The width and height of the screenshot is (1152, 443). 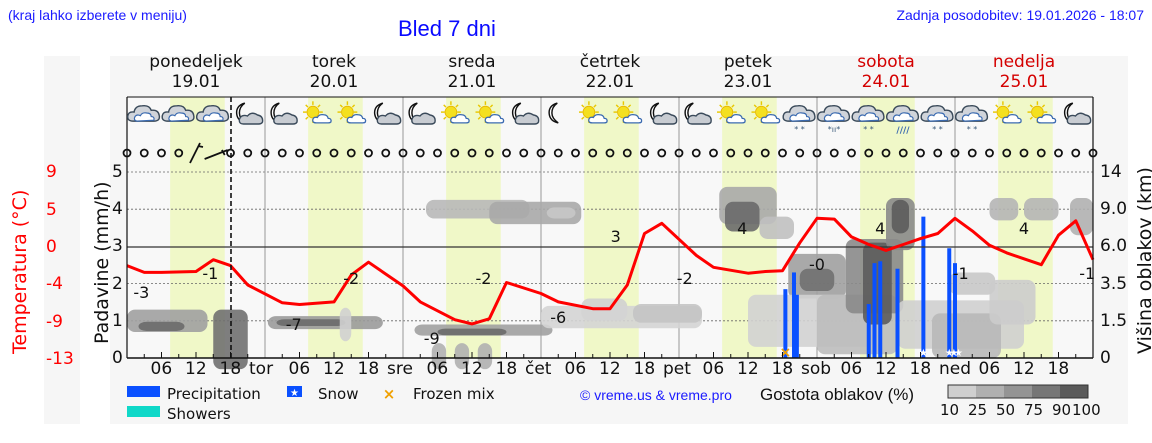 What do you see at coordinates (117, 246) in the screenshot?
I see `precip-tick-label: 3` at bounding box center [117, 246].